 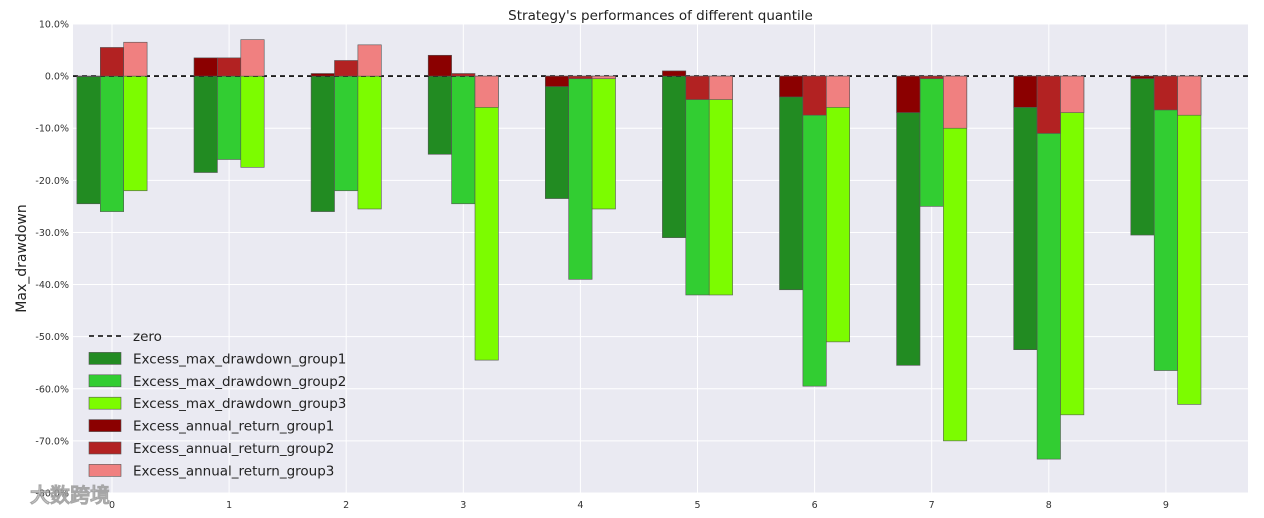 I want to click on y-tick-label: -20.0%, so click(x=52, y=181).